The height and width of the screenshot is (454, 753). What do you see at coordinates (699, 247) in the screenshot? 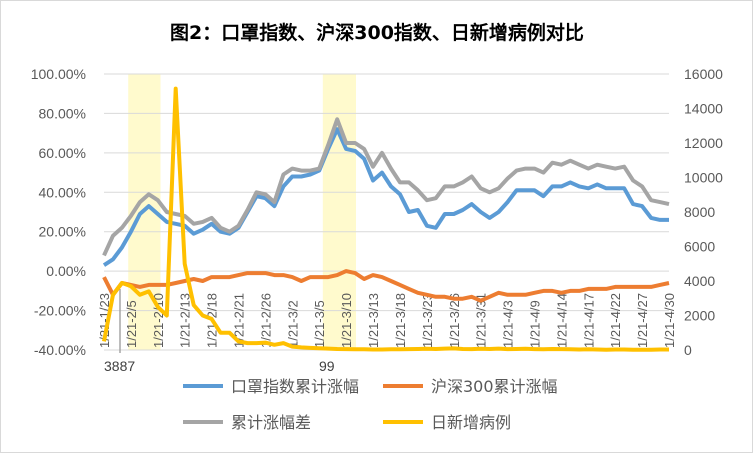
I see `y-right-tick-label: 6000` at bounding box center [699, 247].